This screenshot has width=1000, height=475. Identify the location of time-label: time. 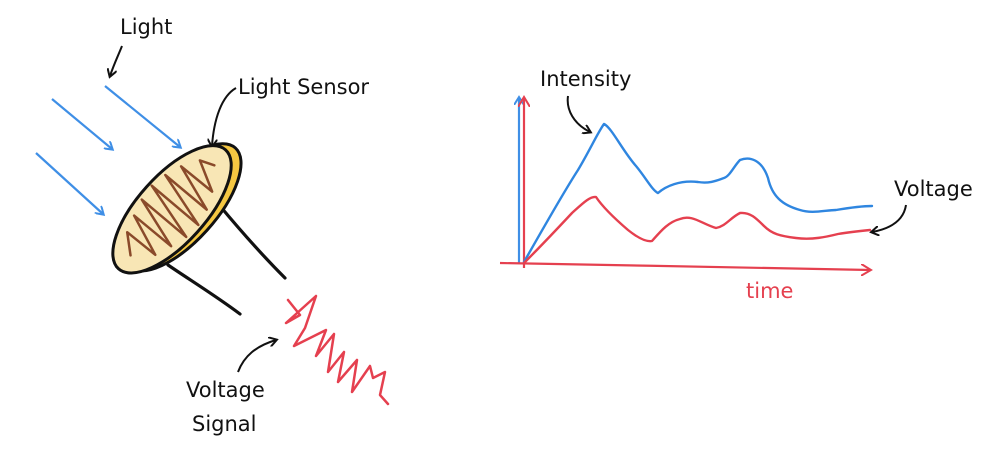
(769, 291).